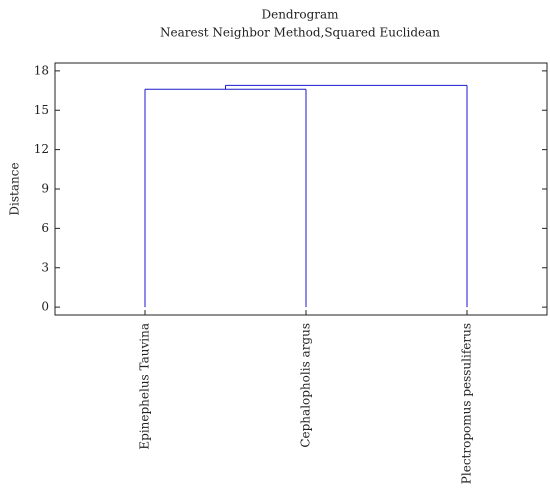  Describe the element at coordinates (45, 307) in the screenshot. I see `y-tick-label: 0` at that location.